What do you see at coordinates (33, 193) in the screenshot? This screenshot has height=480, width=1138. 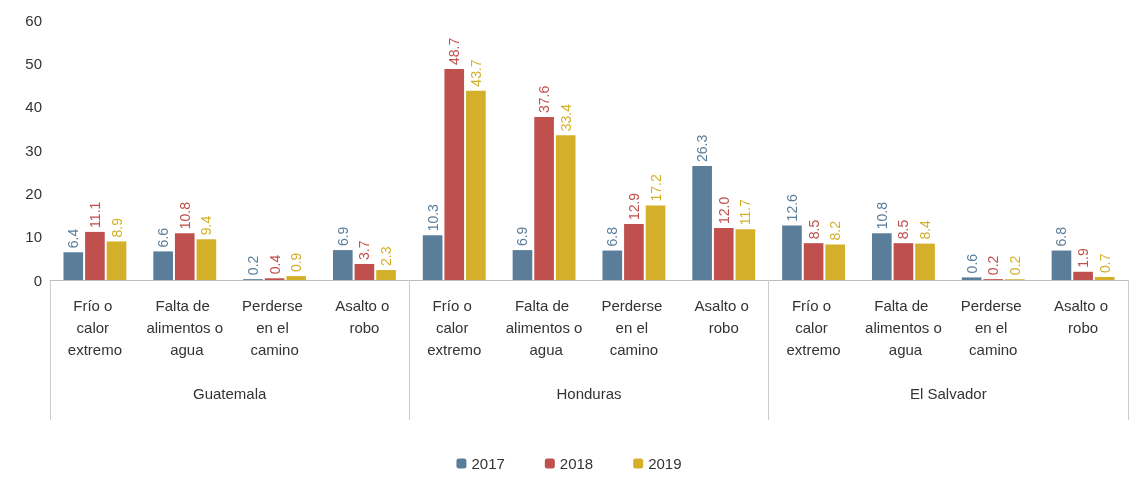 I see `y-tick-label: 20` at bounding box center [33, 193].